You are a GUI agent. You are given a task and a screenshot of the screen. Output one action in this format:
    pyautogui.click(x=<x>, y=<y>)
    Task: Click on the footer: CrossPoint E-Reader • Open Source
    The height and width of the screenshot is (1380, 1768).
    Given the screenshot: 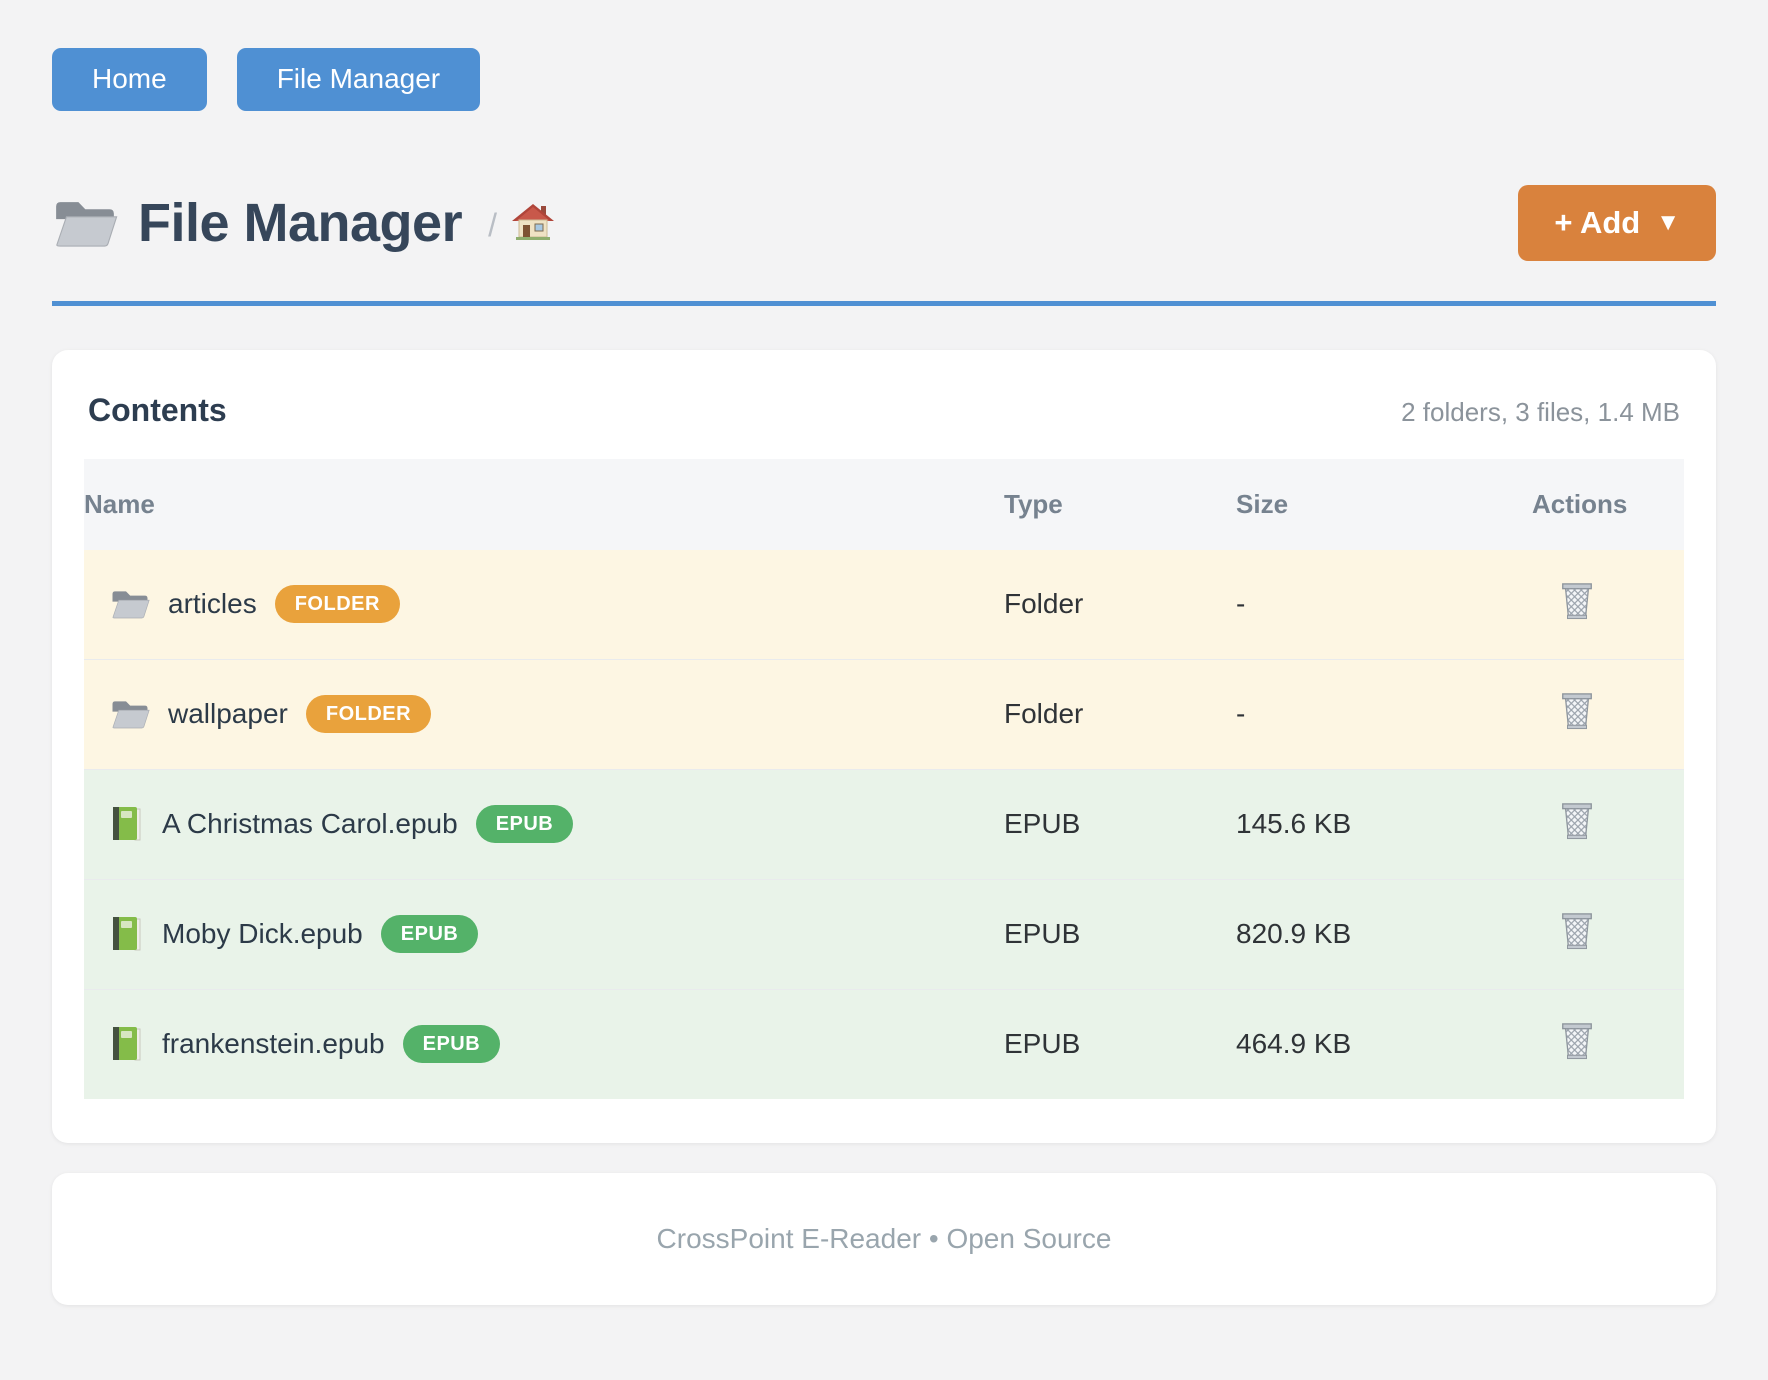 What is the action you would take?
    pyautogui.click(x=884, y=1238)
    